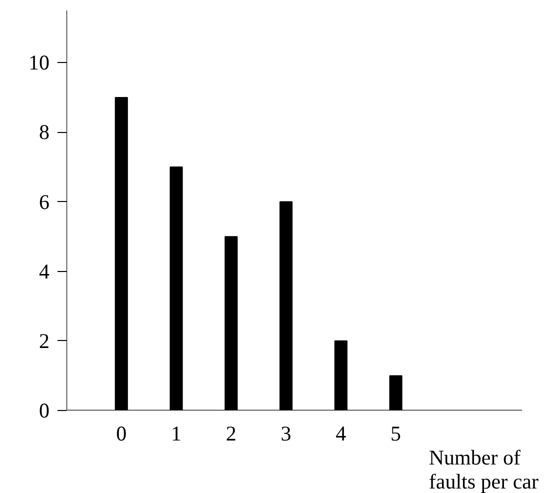 This screenshot has height=493, width=558. Describe the element at coordinates (44, 202) in the screenshot. I see `y-tick-label: 6` at that location.